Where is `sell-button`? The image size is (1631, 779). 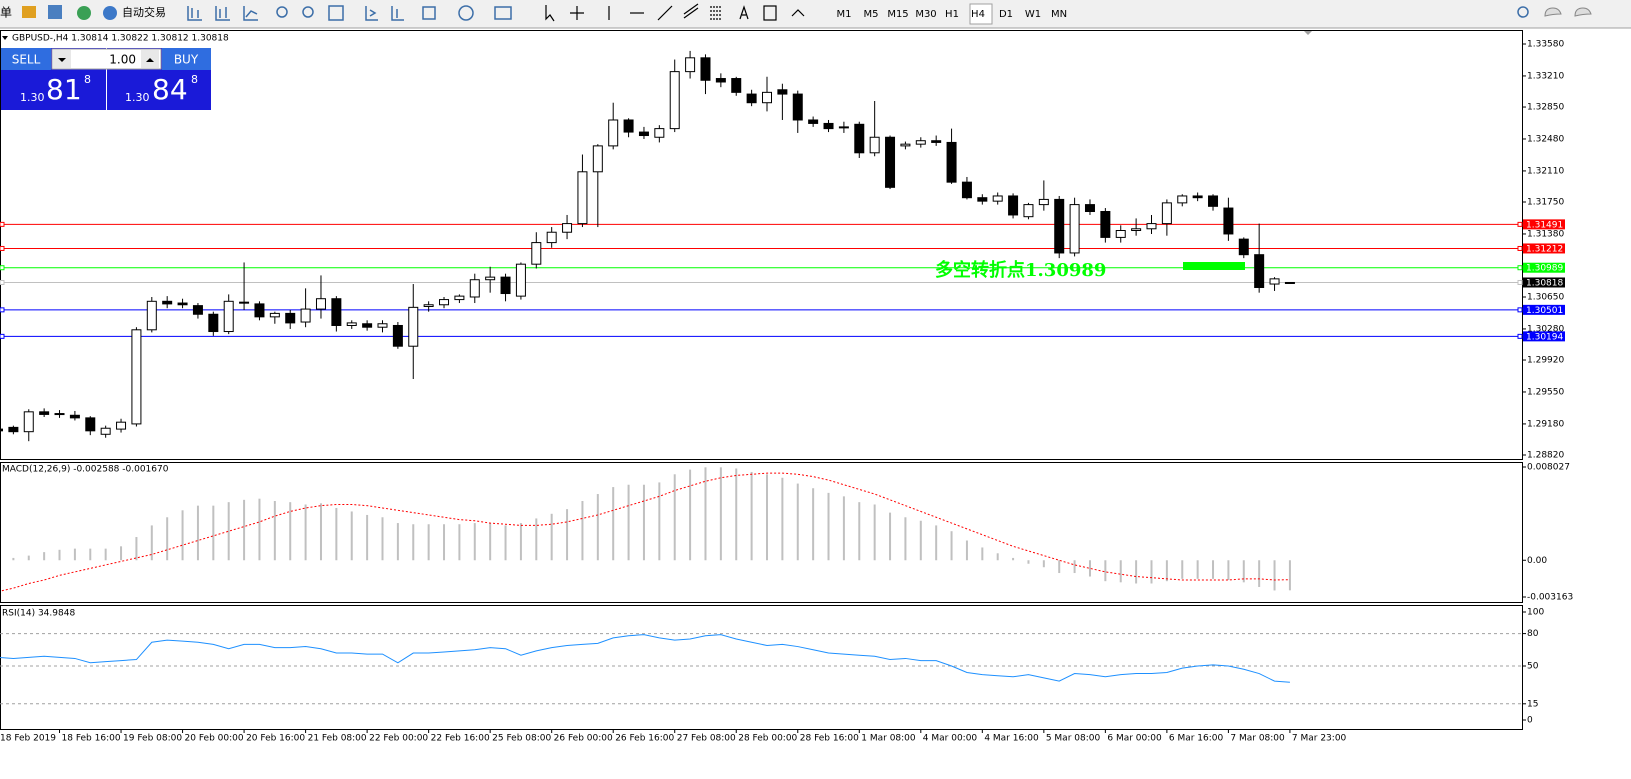
sell-button is located at coordinates (26, 59).